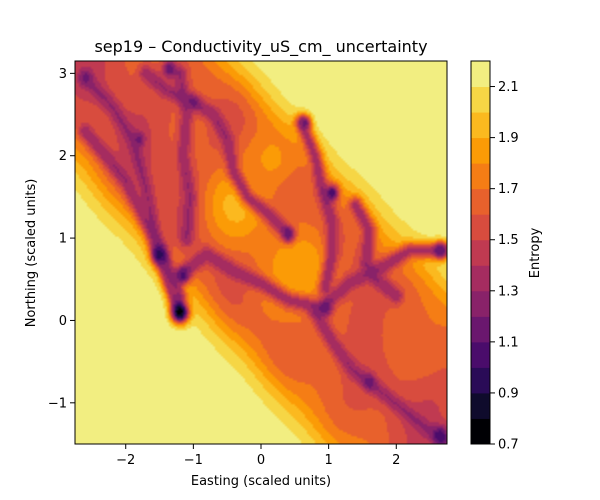  I want to click on x-tick-label: −1, so click(193, 460).